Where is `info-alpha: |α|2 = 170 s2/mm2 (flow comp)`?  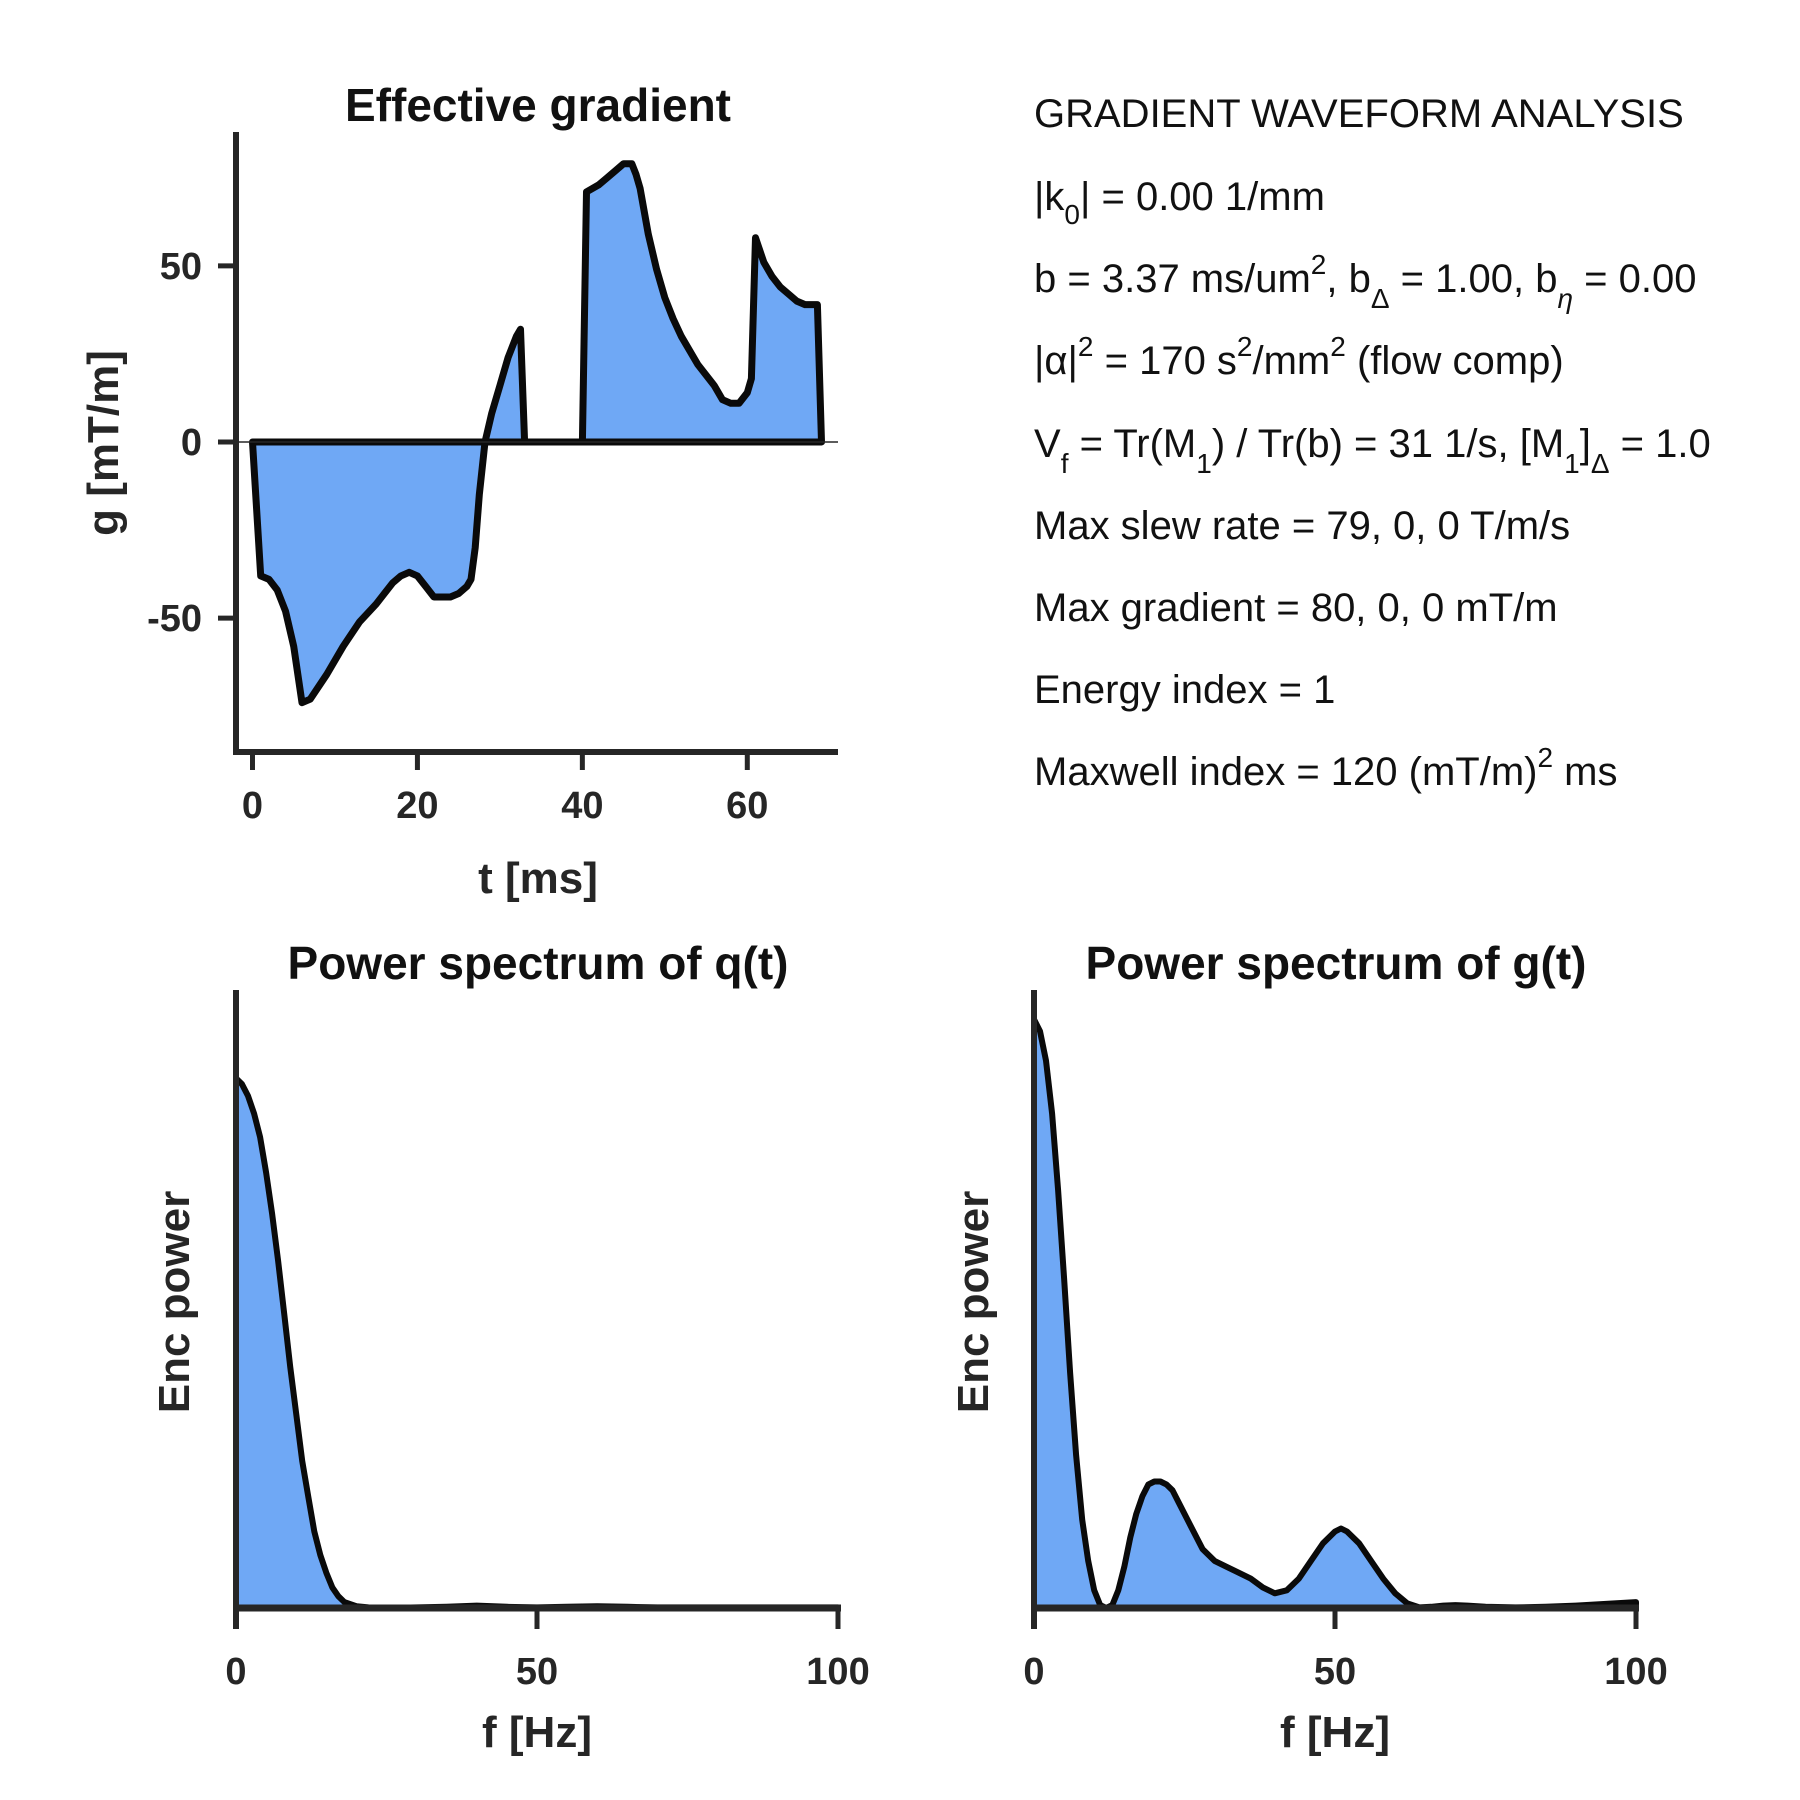
info-alpha: |α|2 = 170 s2/mm2 (flow comp) is located at coordinates (1299, 357).